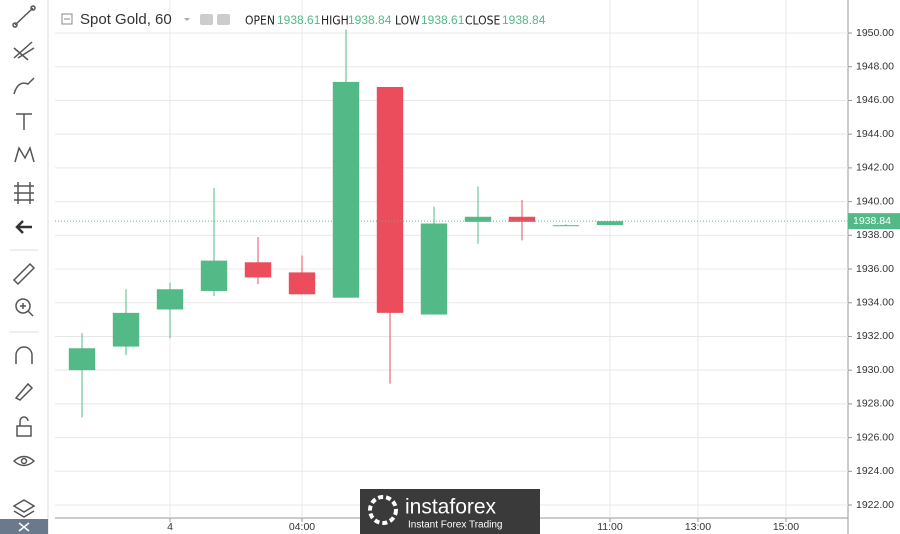 This screenshot has height=534, width=900. I want to click on y-tick-label: 1950.00, so click(875, 33).